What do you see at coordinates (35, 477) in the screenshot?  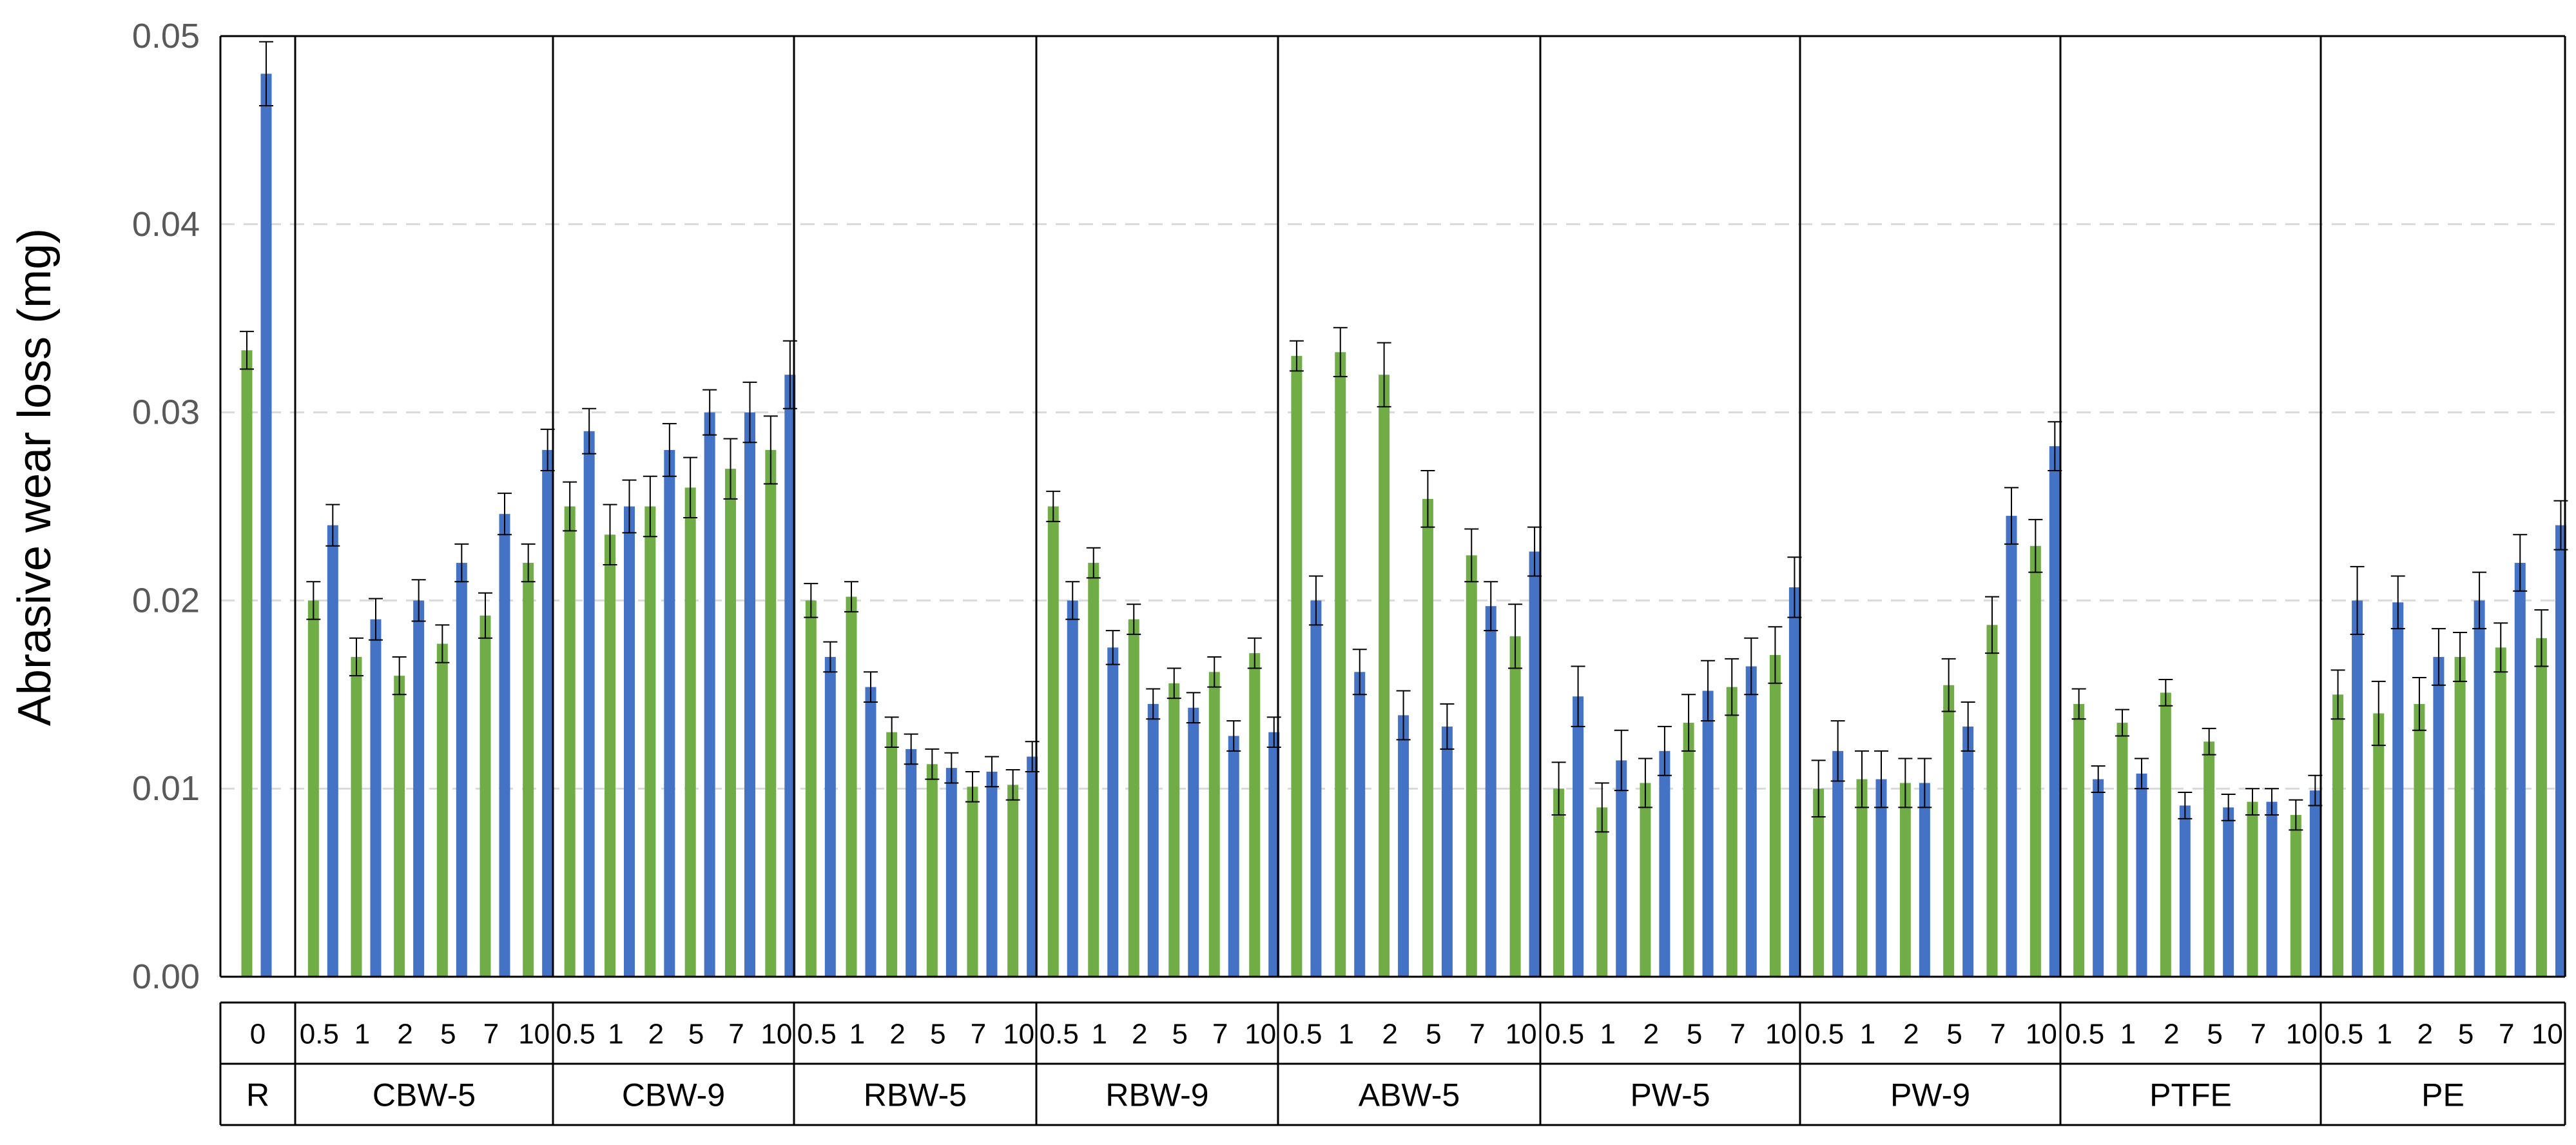 I see `y-axis-label: Abrasive wear loss (mg)` at bounding box center [35, 477].